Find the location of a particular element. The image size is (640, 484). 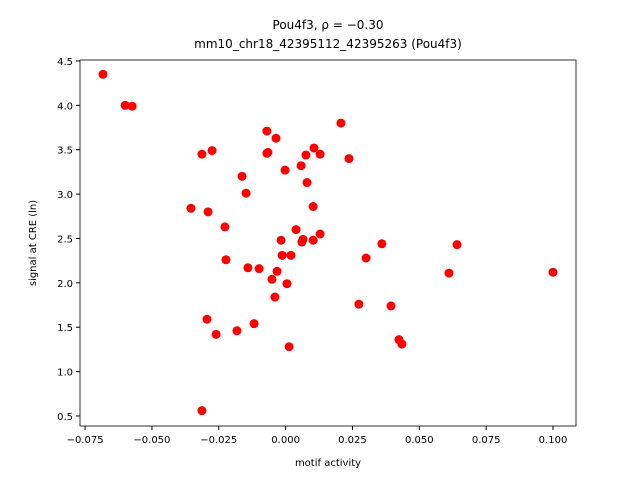

x-tick-label: −0.025 is located at coordinates (218, 440).